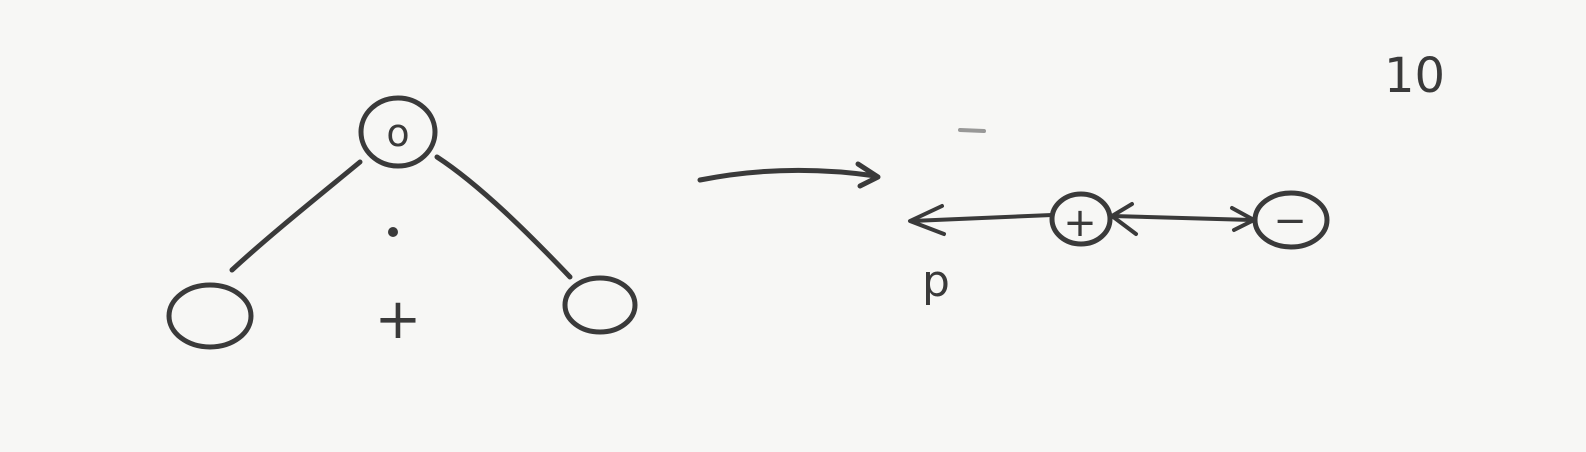 The image size is (1586, 452). What do you see at coordinates (296, 216) in the screenshot?
I see `left-edge` at bounding box center [296, 216].